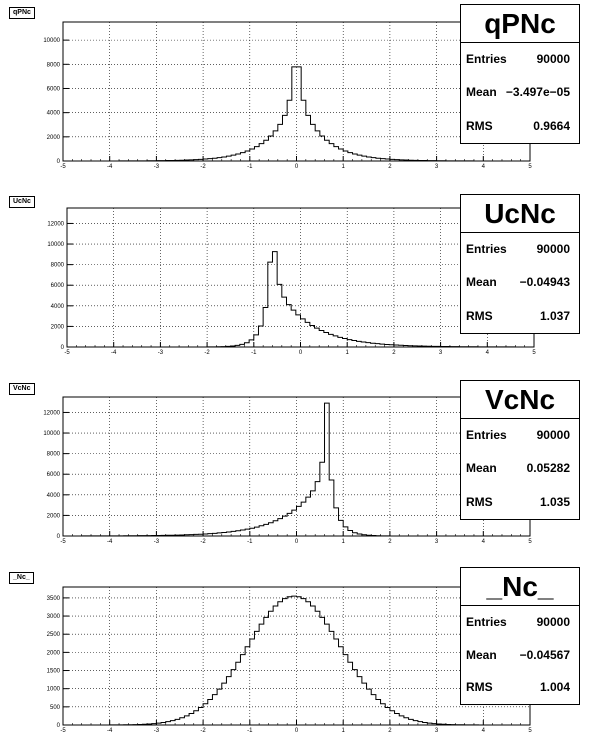  What do you see at coordinates (520, 587) in the screenshot?
I see `stats-title: _Nc_` at bounding box center [520, 587].